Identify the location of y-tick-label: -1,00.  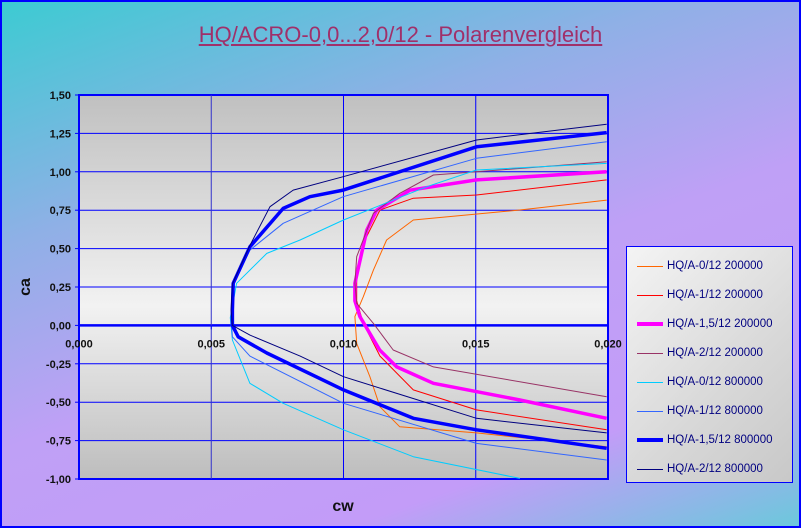
(58, 480).